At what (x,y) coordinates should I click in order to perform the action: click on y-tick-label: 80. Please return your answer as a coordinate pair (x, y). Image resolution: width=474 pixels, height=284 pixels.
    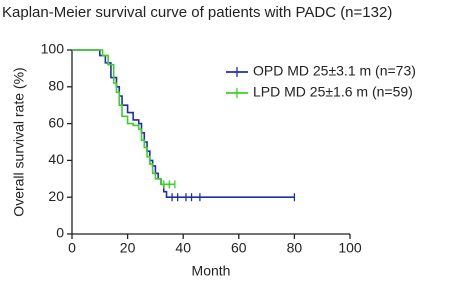
    Looking at the image, I should click on (56, 86).